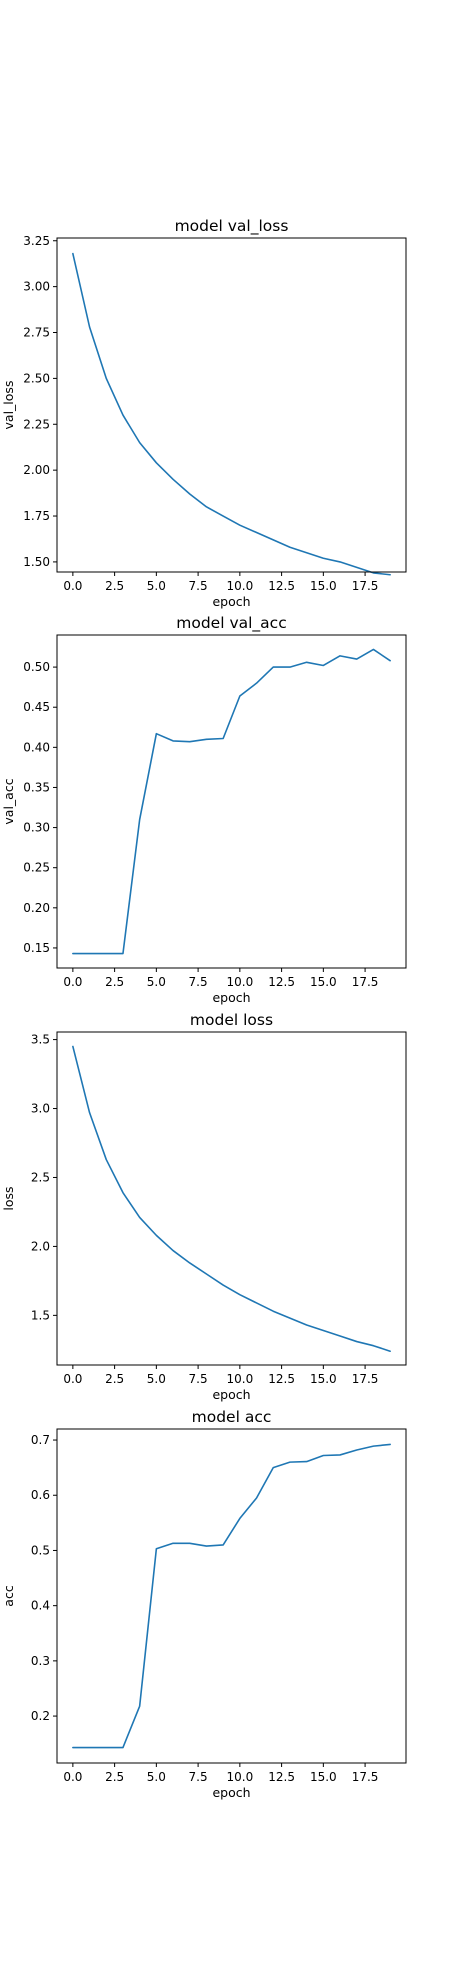  I want to click on y-tick-label: 0.7, so click(40, 1440).